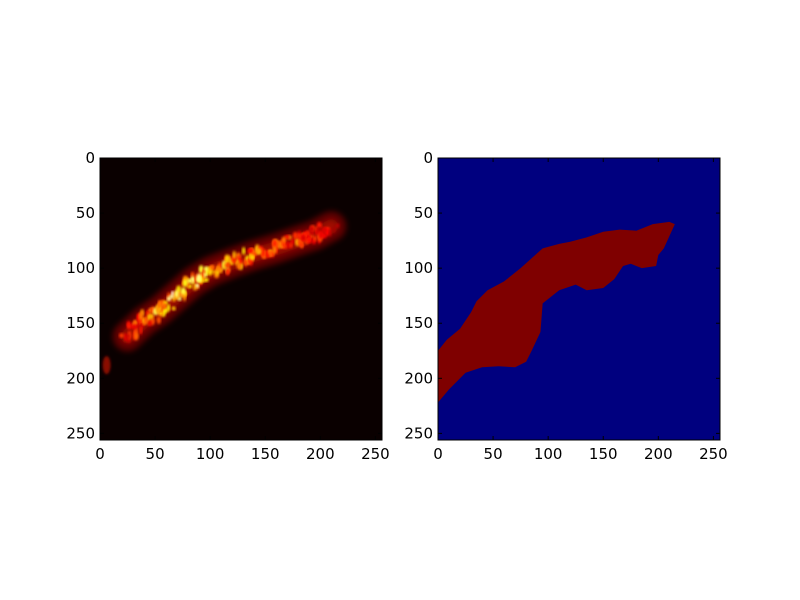 The image size is (800, 600). Describe the element at coordinates (224, 293) in the screenshot. I see `left-heatmap-marks` at that location.